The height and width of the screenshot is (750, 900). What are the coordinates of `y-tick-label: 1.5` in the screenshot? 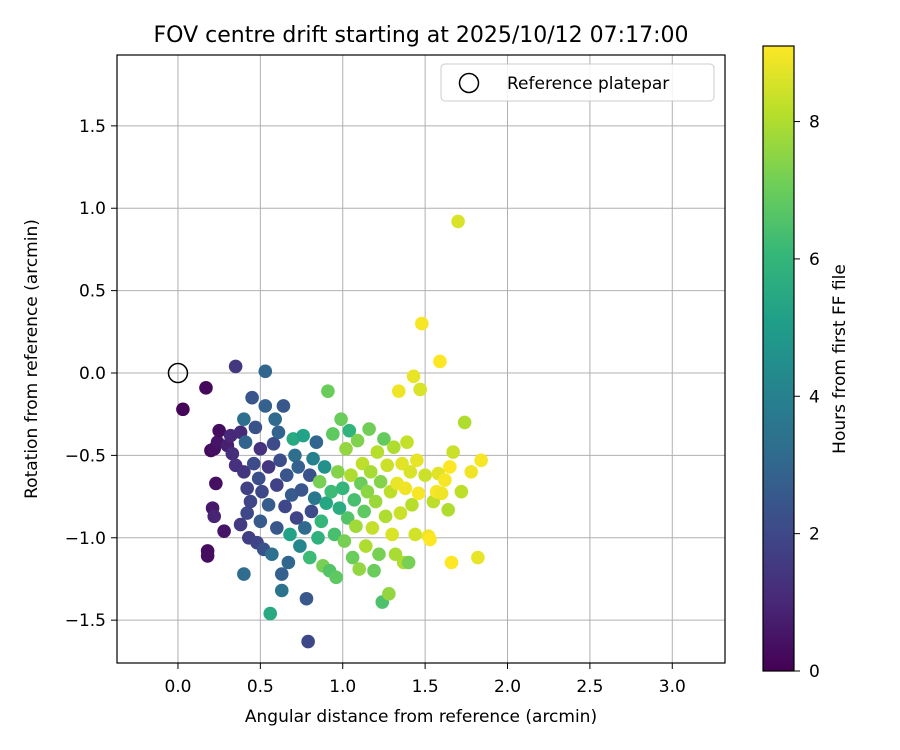 It's located at (92, 127).